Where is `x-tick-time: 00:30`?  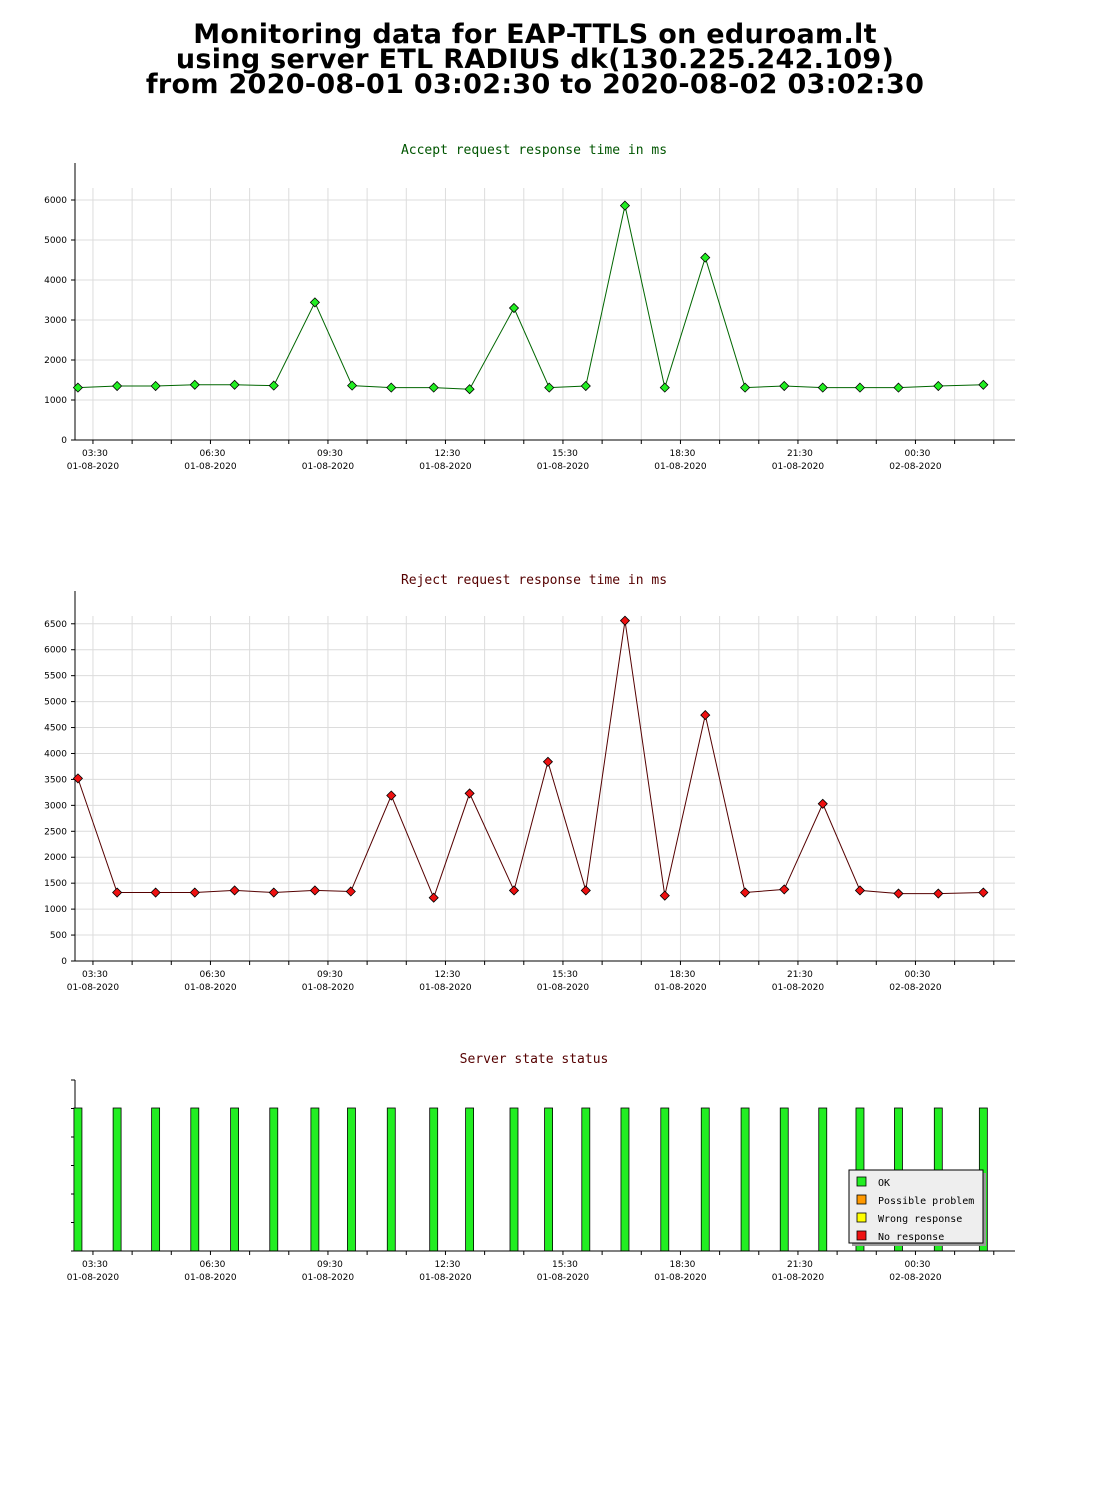
x-tick-time: 00:30 is located at coordinates (917, 975).